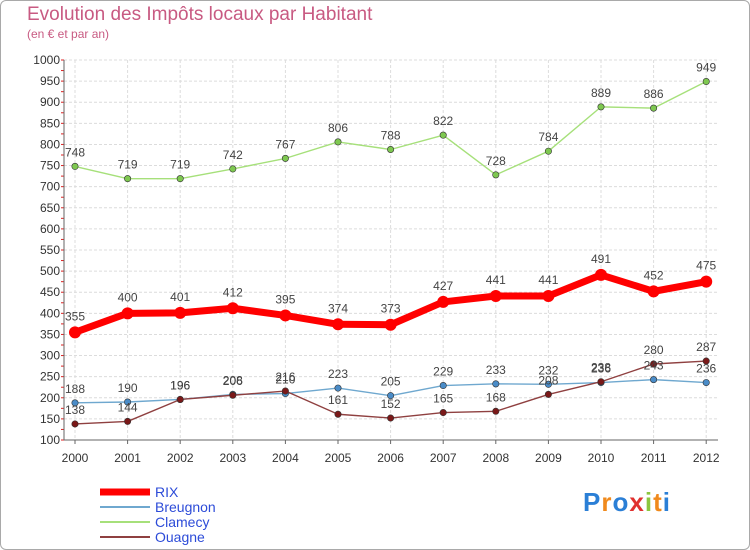  Describe the element at coordinates (50, 377) in the screenshot. I see `y-tick-label: 250` at that location.